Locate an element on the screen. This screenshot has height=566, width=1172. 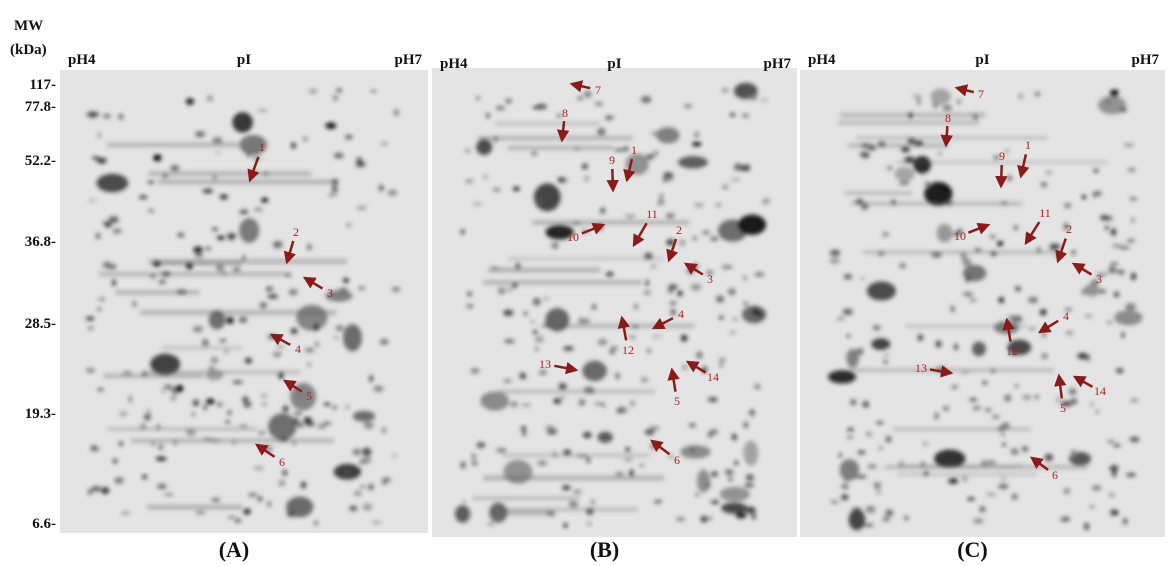
ph-left: pH4 is located at coordinates (822, 60).